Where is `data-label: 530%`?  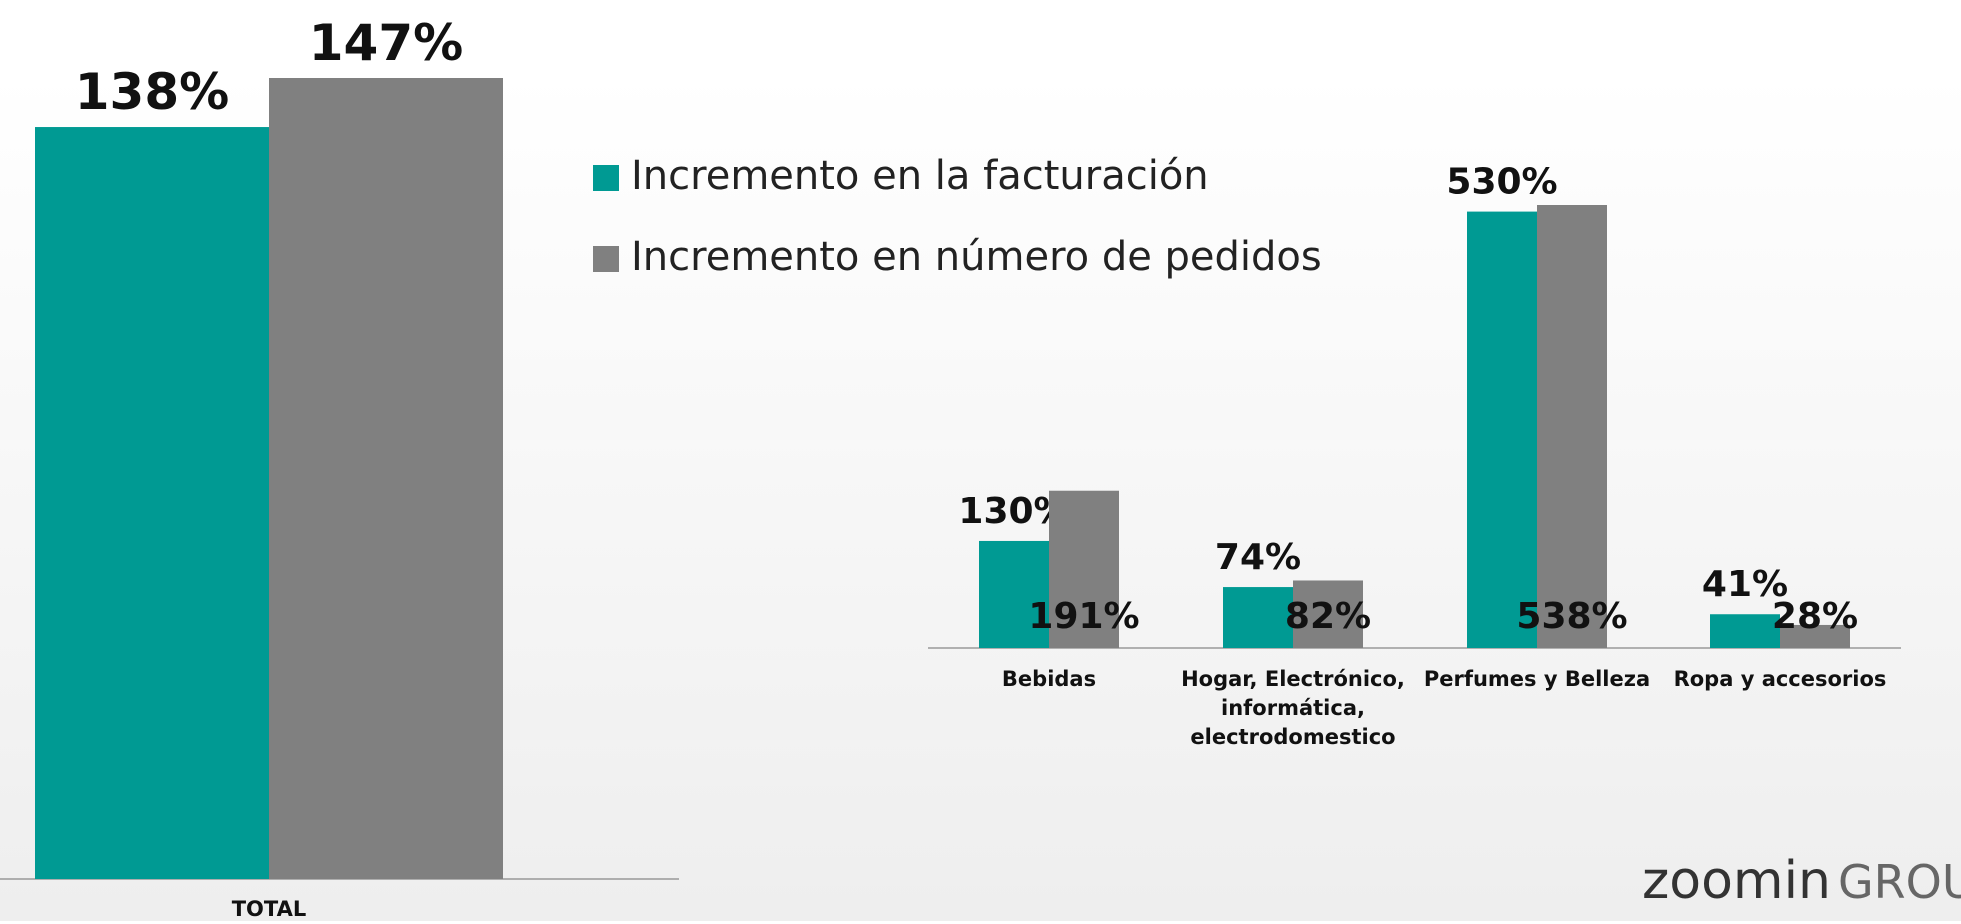 data-label: 530% is located at coordinates (1501, 182).